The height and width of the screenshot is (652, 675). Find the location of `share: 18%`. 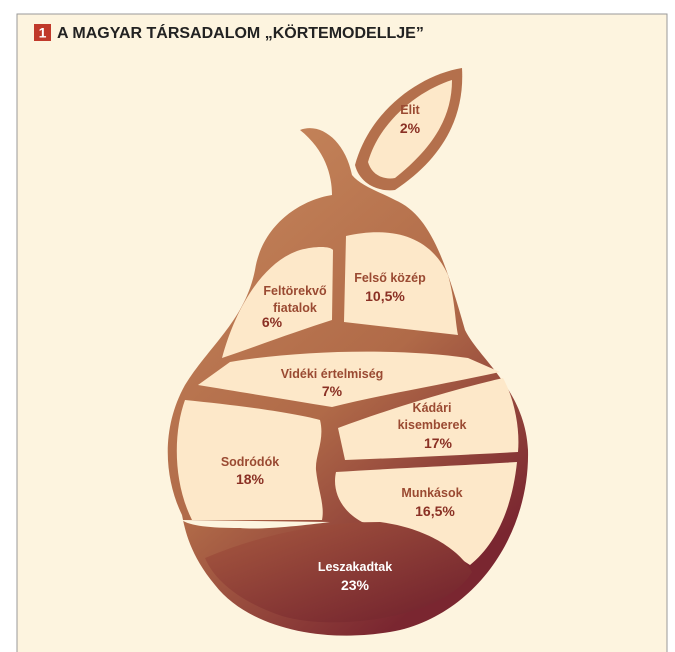

share: 18% is located at coordinates (250, 479).